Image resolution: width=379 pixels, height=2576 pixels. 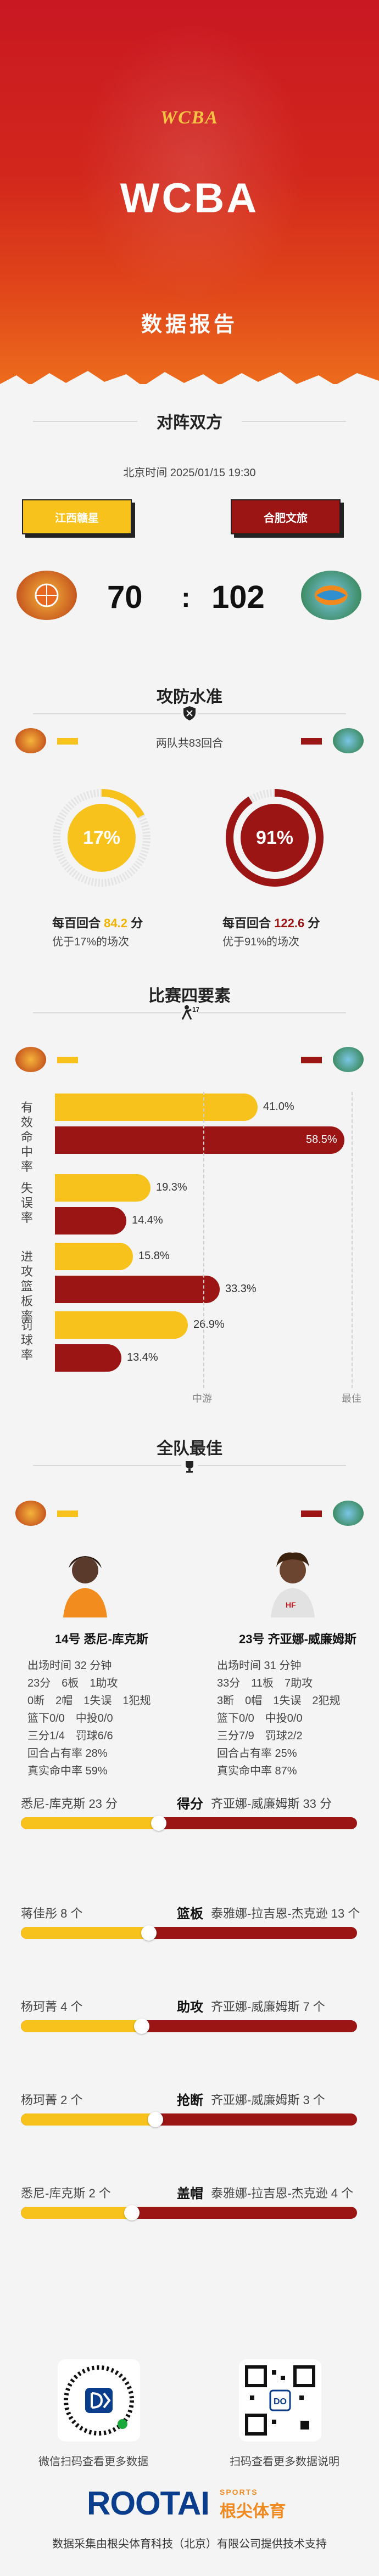 I want to click on home-per100-note: 优于17%的场次, so click(x=91, y=942).